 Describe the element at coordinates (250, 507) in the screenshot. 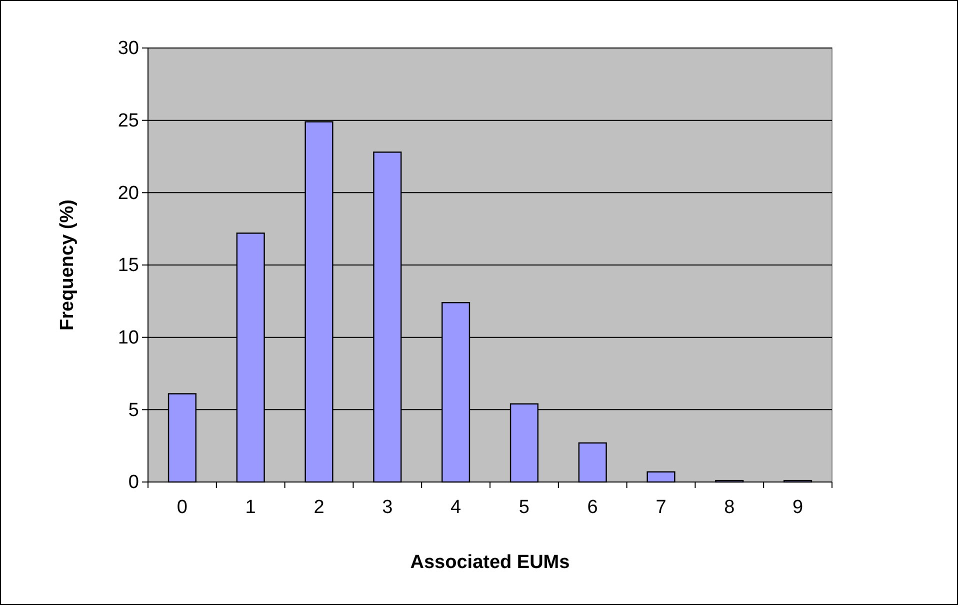

I see `x-tick-label: 1` at that location.